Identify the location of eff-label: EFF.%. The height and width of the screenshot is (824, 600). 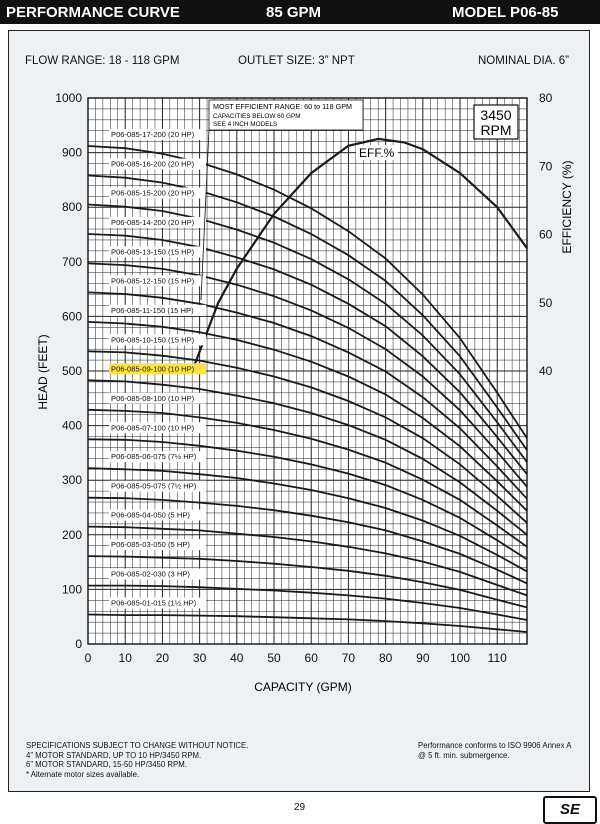
(377, 153).